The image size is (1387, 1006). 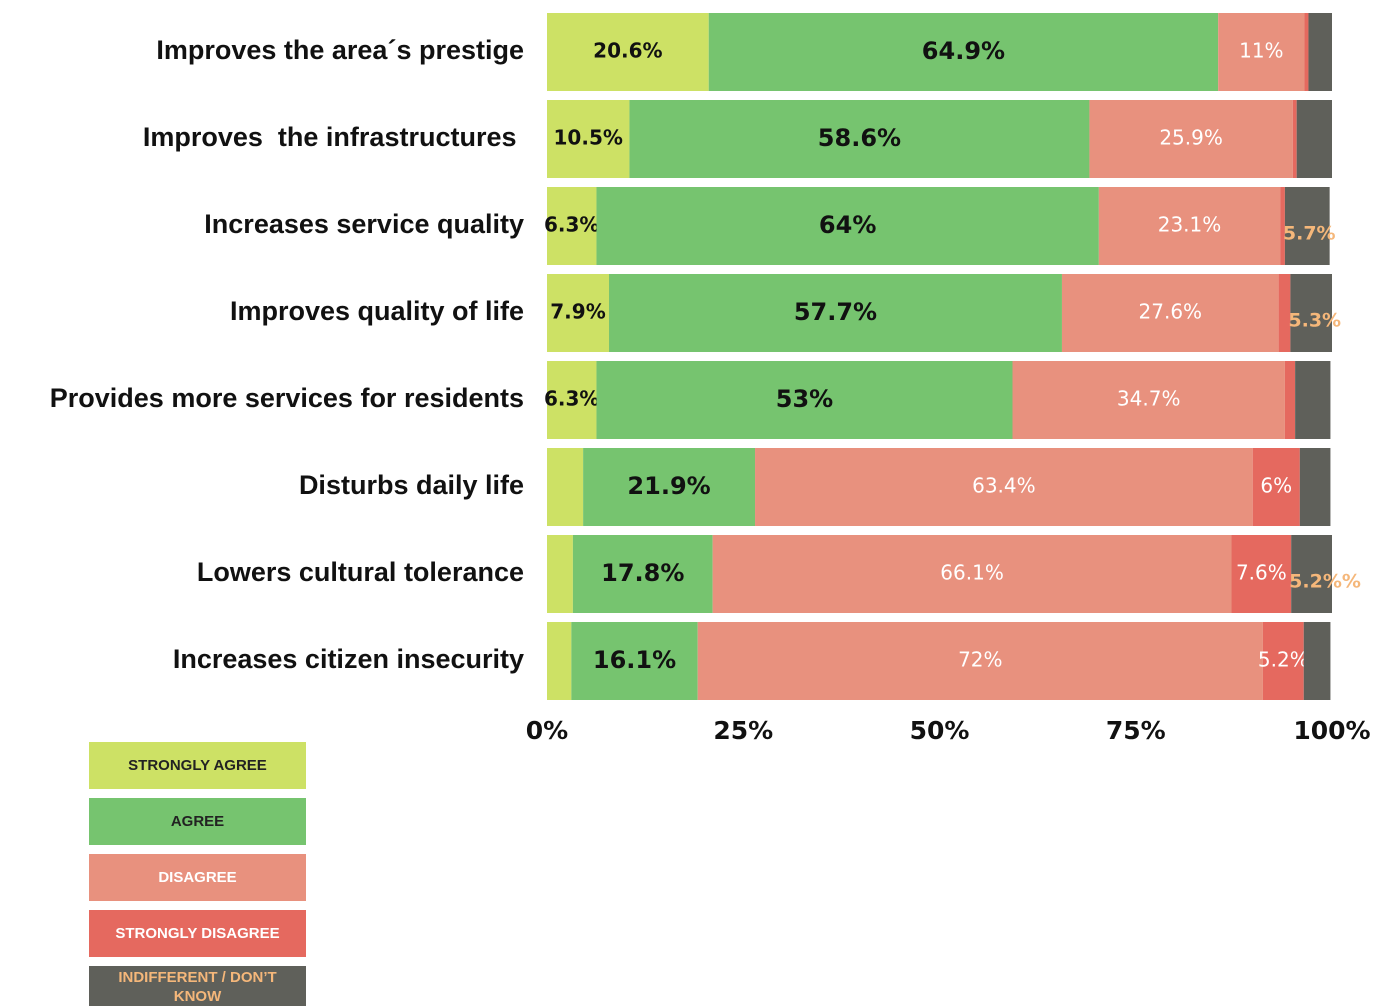 What do you see at coordinates (940, 730) in the screenshot?
I see `x-tick-label: 50%` at bounding box center [940, 730].